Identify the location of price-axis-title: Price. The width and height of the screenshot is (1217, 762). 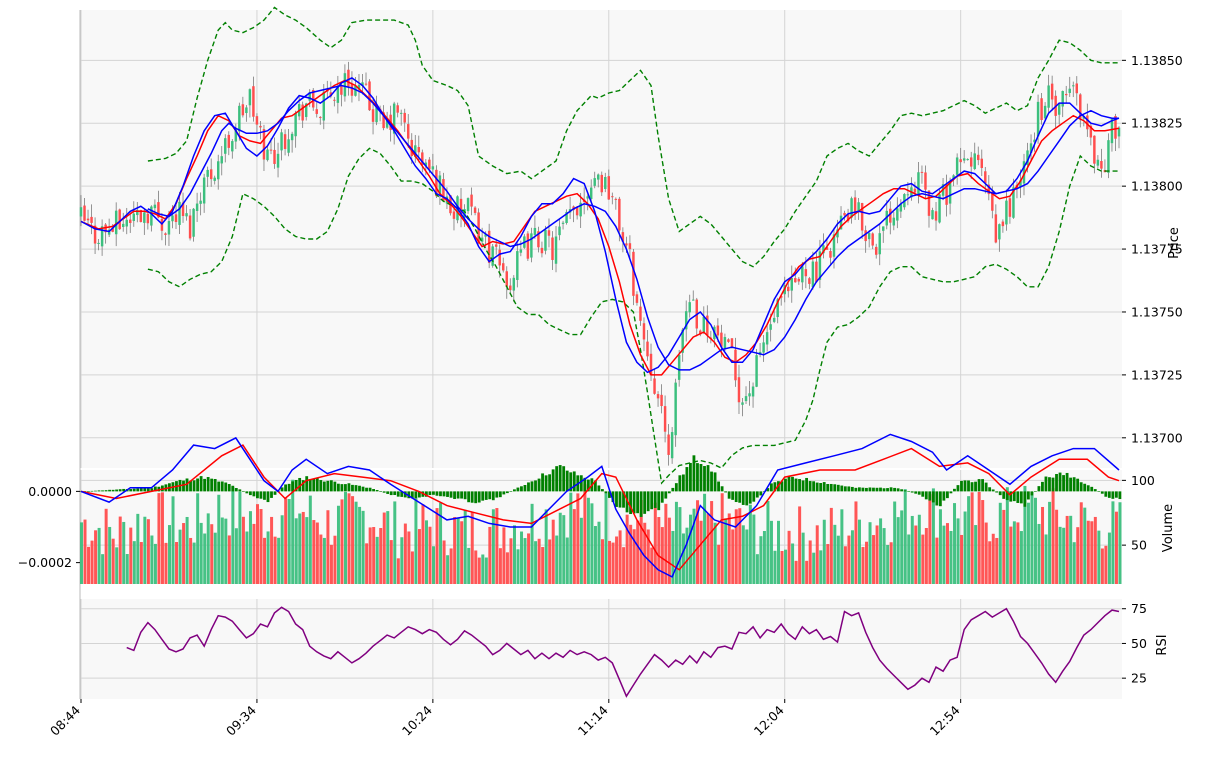
(1174, 243).